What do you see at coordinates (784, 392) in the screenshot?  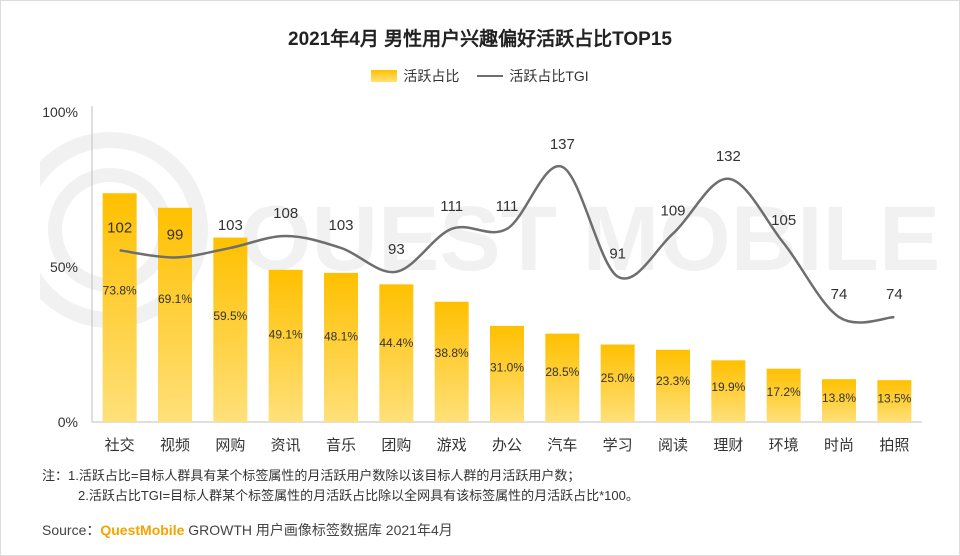 I see `bar-value-label: 17.2%` at bounding box center [784, 392].